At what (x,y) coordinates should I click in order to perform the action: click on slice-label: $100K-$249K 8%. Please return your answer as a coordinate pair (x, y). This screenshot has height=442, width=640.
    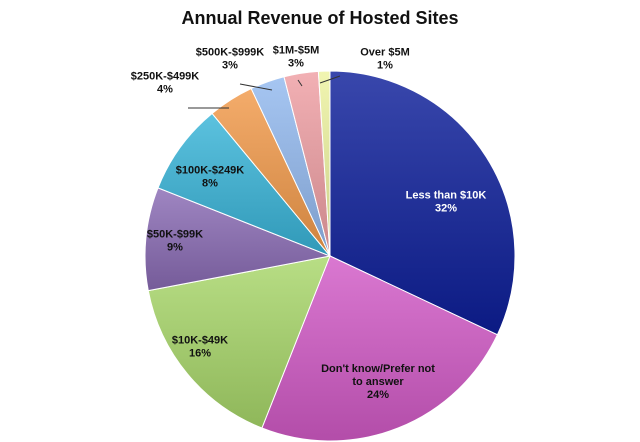
    Looking at the image, I should click on (210, 177).